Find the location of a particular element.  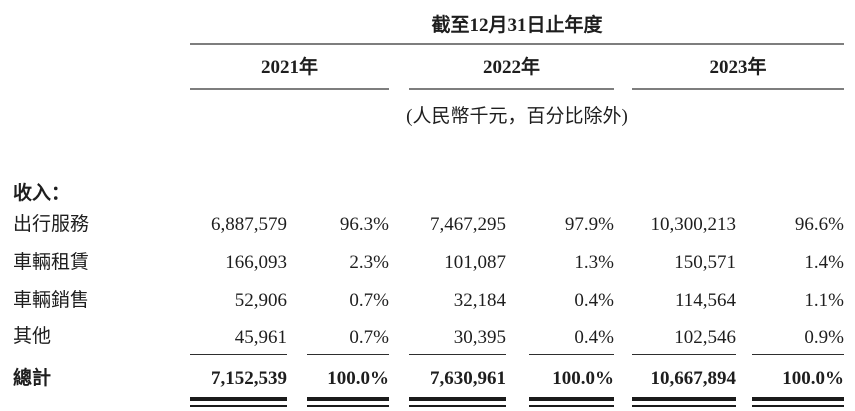

cell-travel-services-2021-amount: 6,887,579 is located at coordinates (249, 225).